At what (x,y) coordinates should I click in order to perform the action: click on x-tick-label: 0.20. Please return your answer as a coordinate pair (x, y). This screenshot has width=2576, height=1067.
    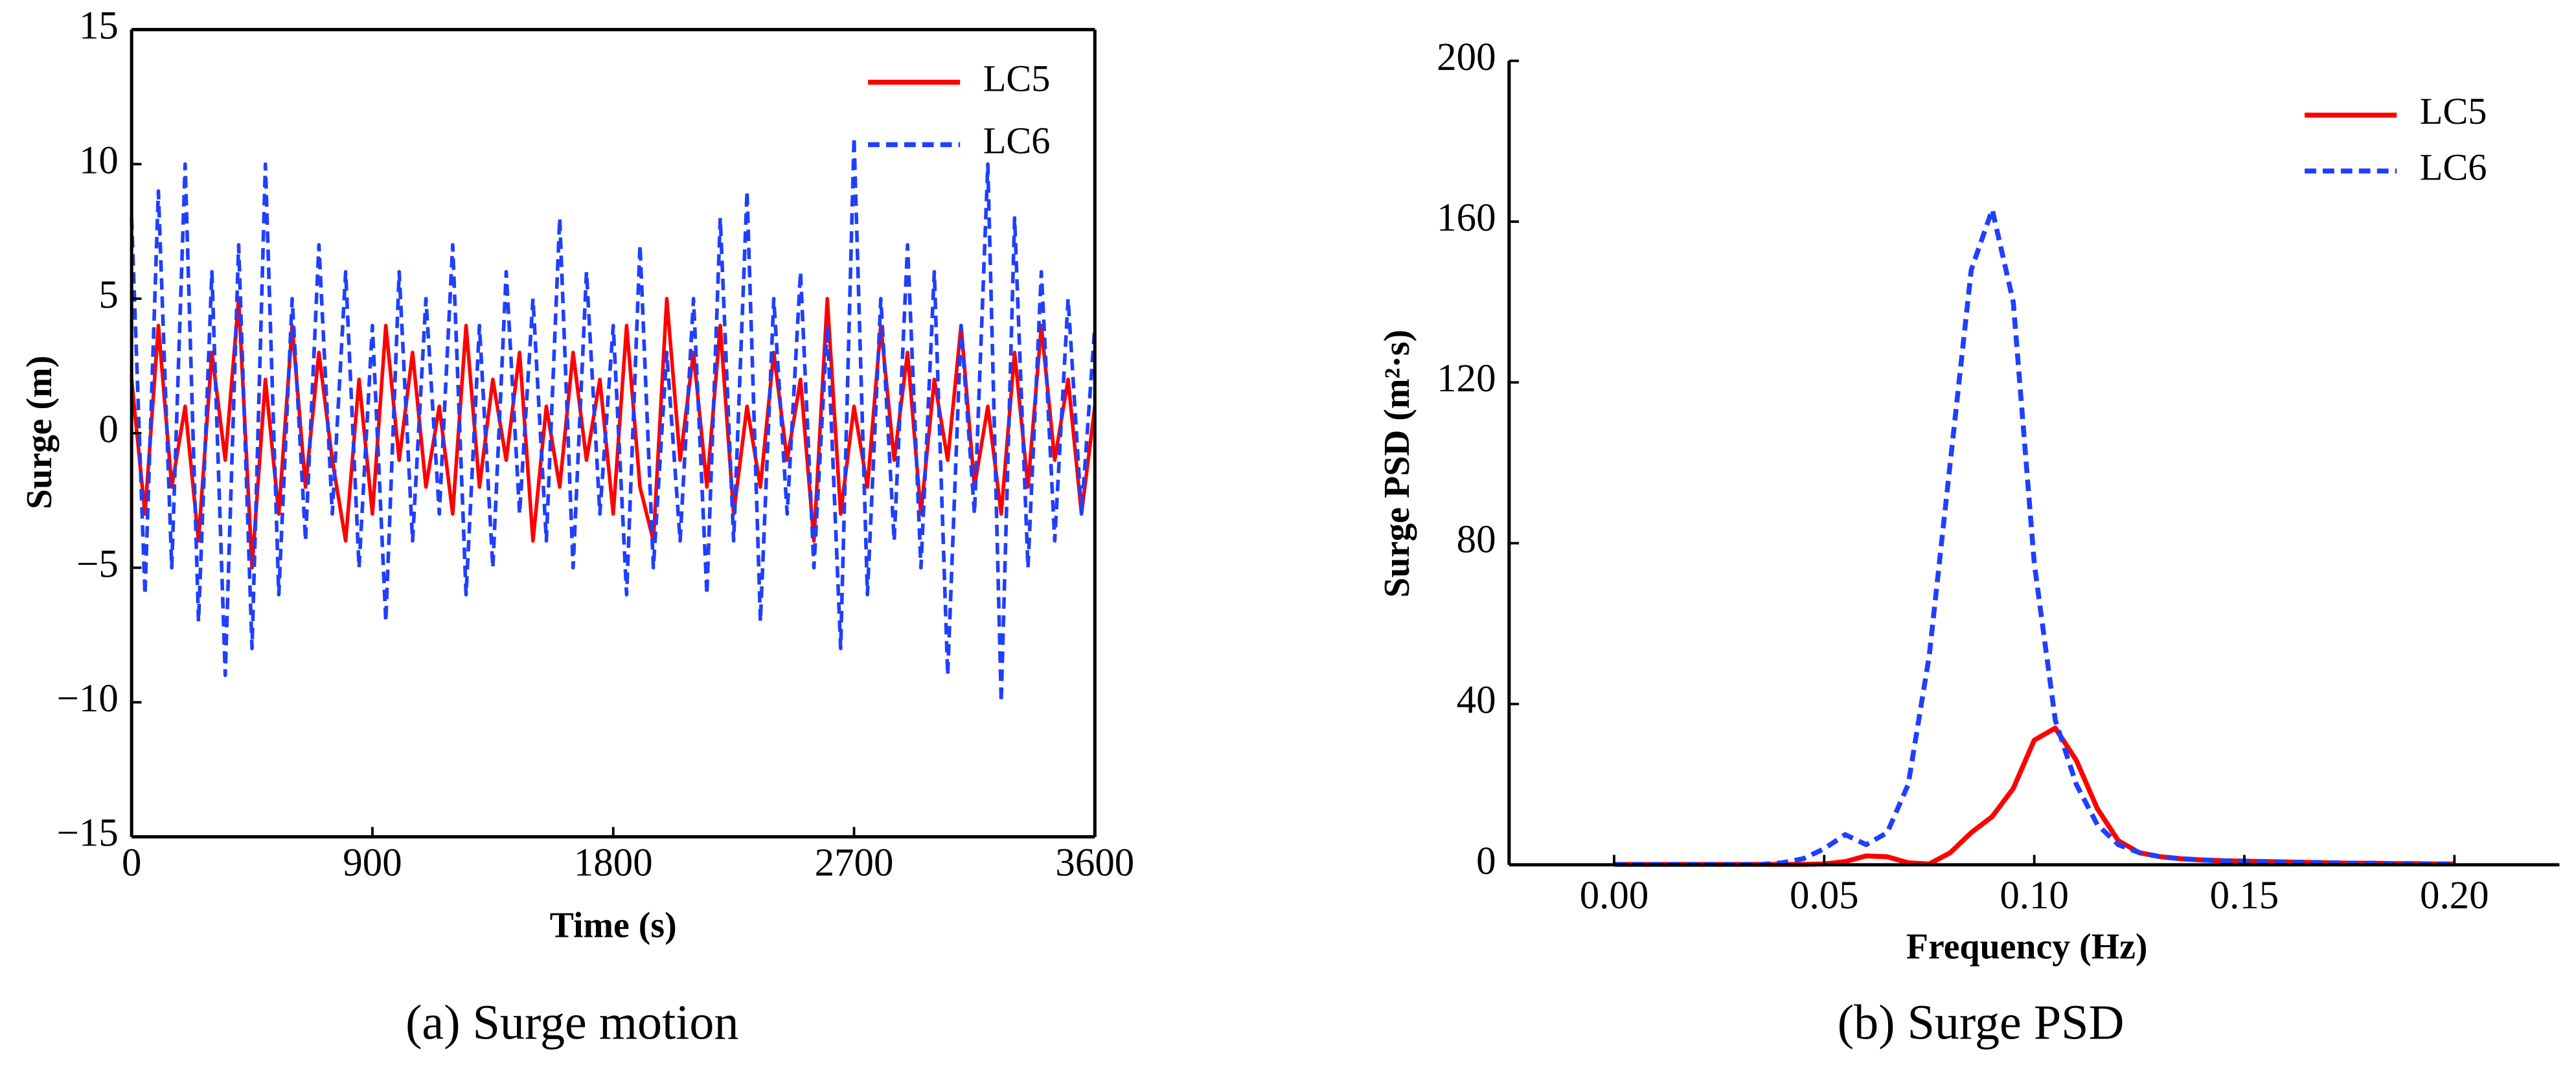
    Looking at the image, I should click on (2454, 895).